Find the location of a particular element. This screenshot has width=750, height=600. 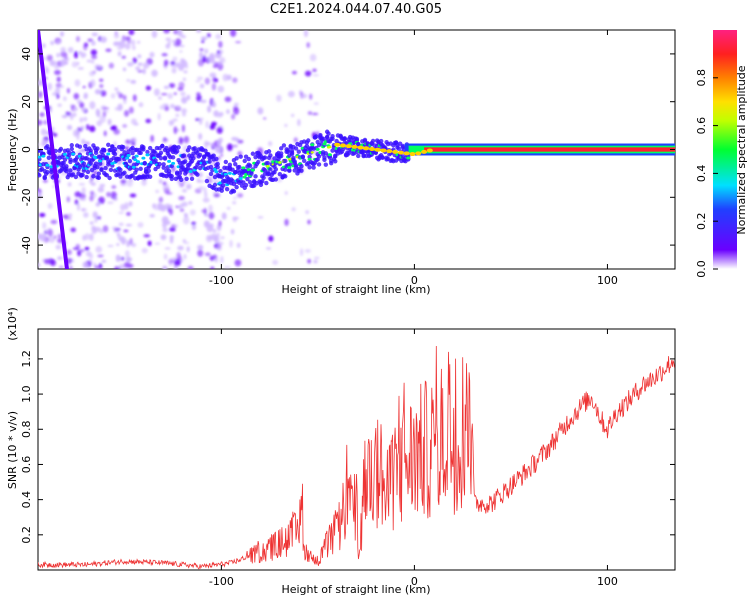

diagonal-streak is located at coordinates (53, 149).